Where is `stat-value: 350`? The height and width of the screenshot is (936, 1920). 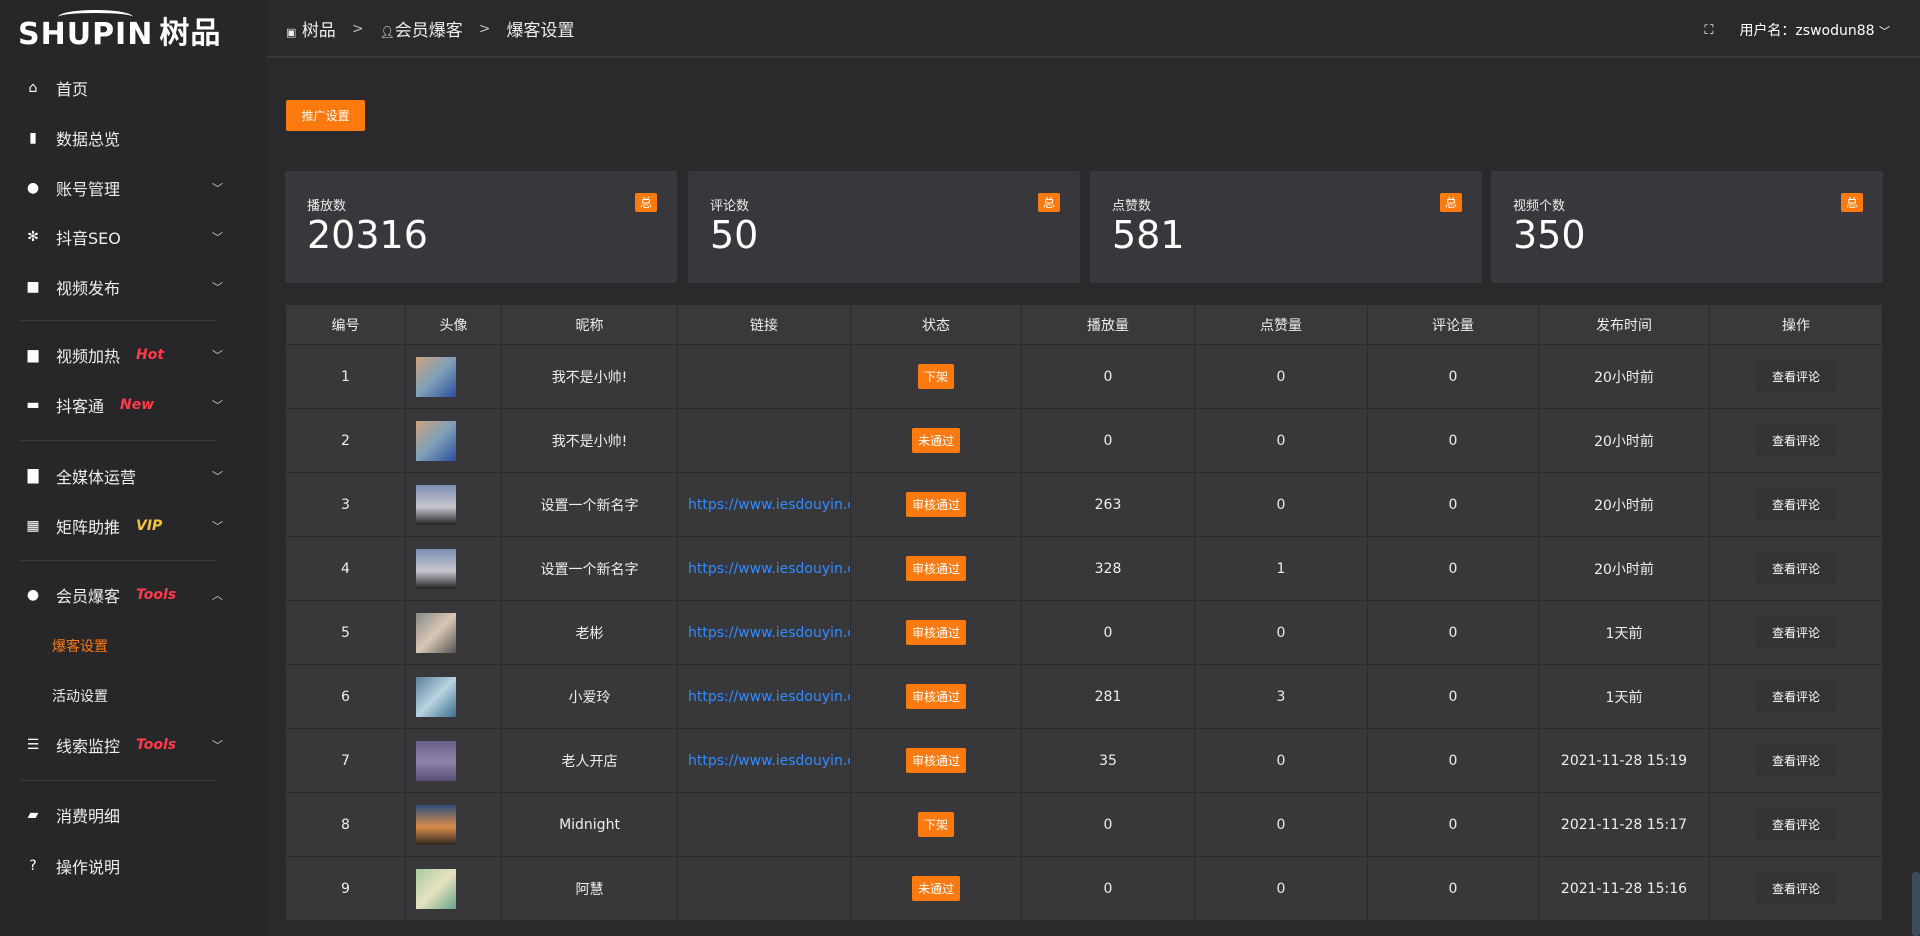 stat-value: 350 is located at coordinates (1549, 235).